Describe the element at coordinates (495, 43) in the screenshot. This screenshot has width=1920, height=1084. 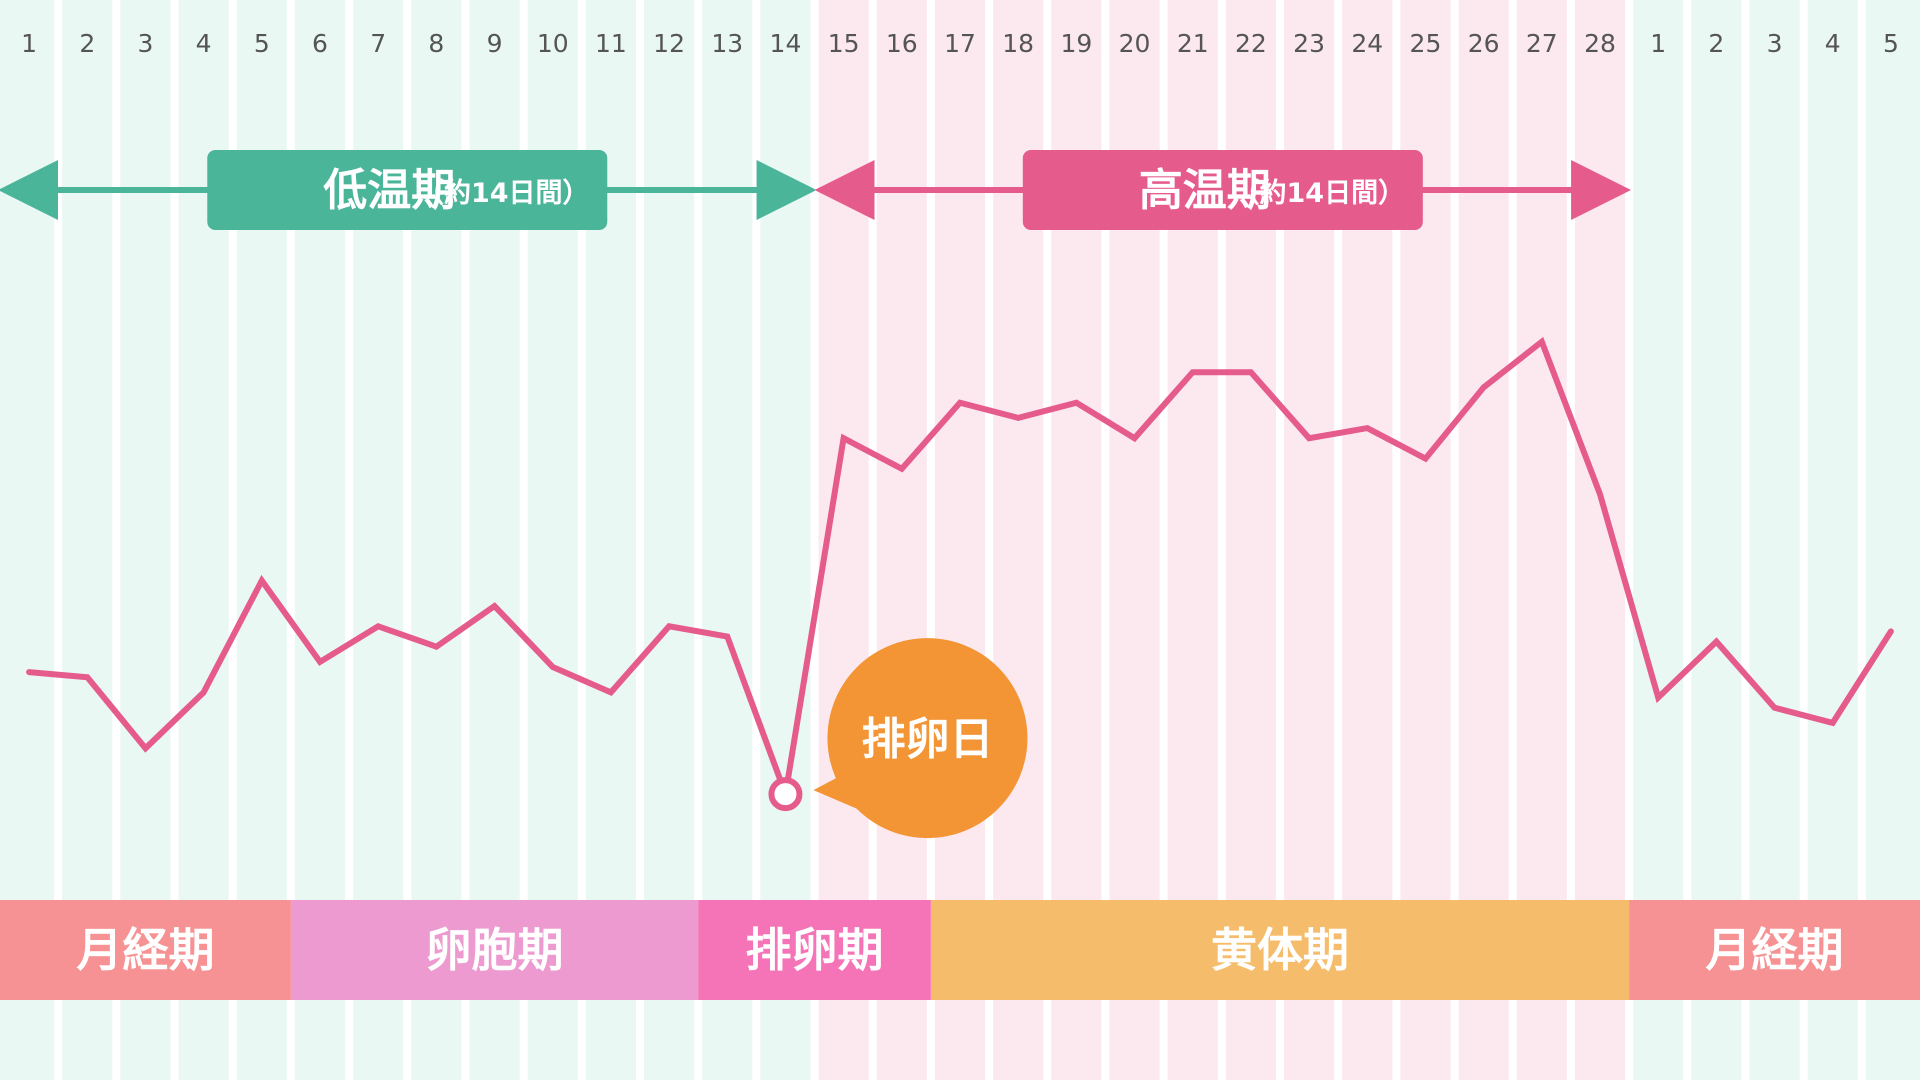
I see `day-label: 9` at that location.